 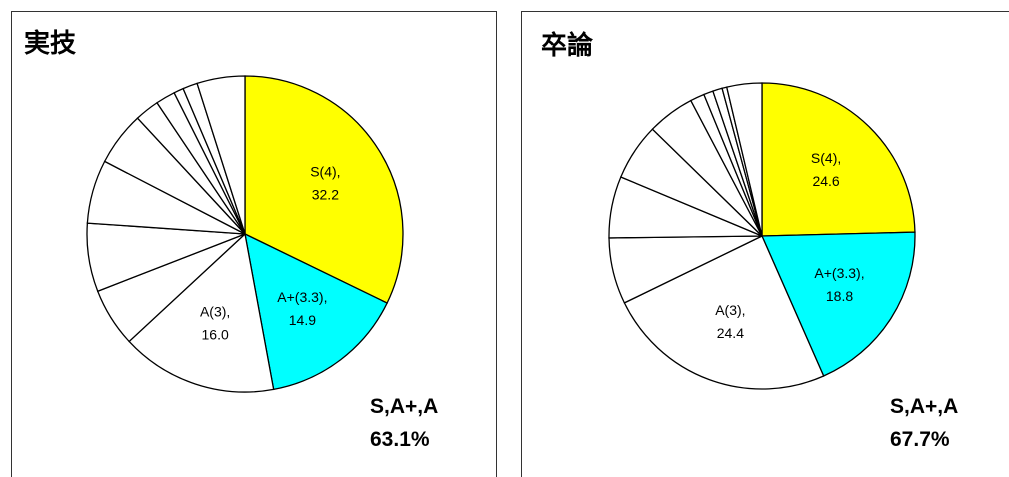 What do you see at coordinates (50, 43) in the screenshot?
I see `chart-title: 実技` at bounding box center [50, 43].